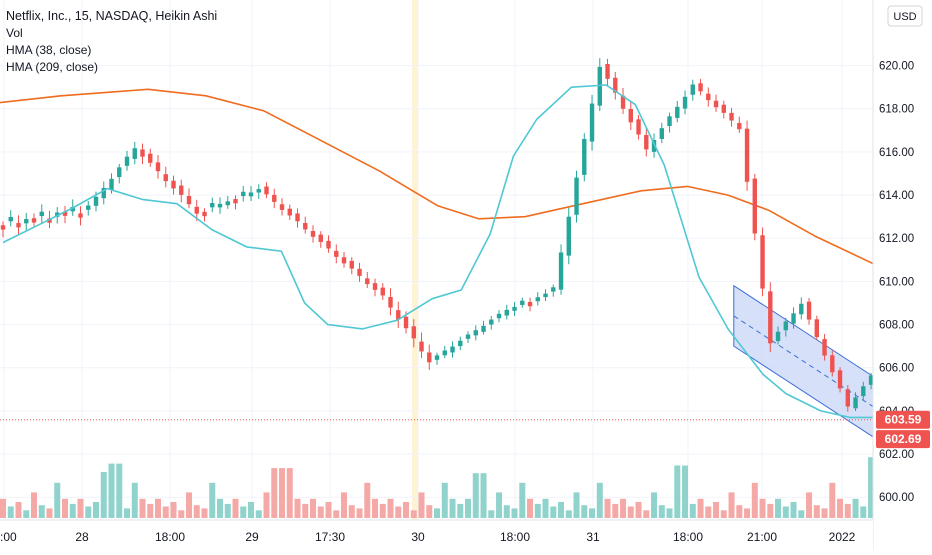  Describe the element at coordinates (903, 420) in the screenshot. I see `last-price-label: 603.59` at that location.